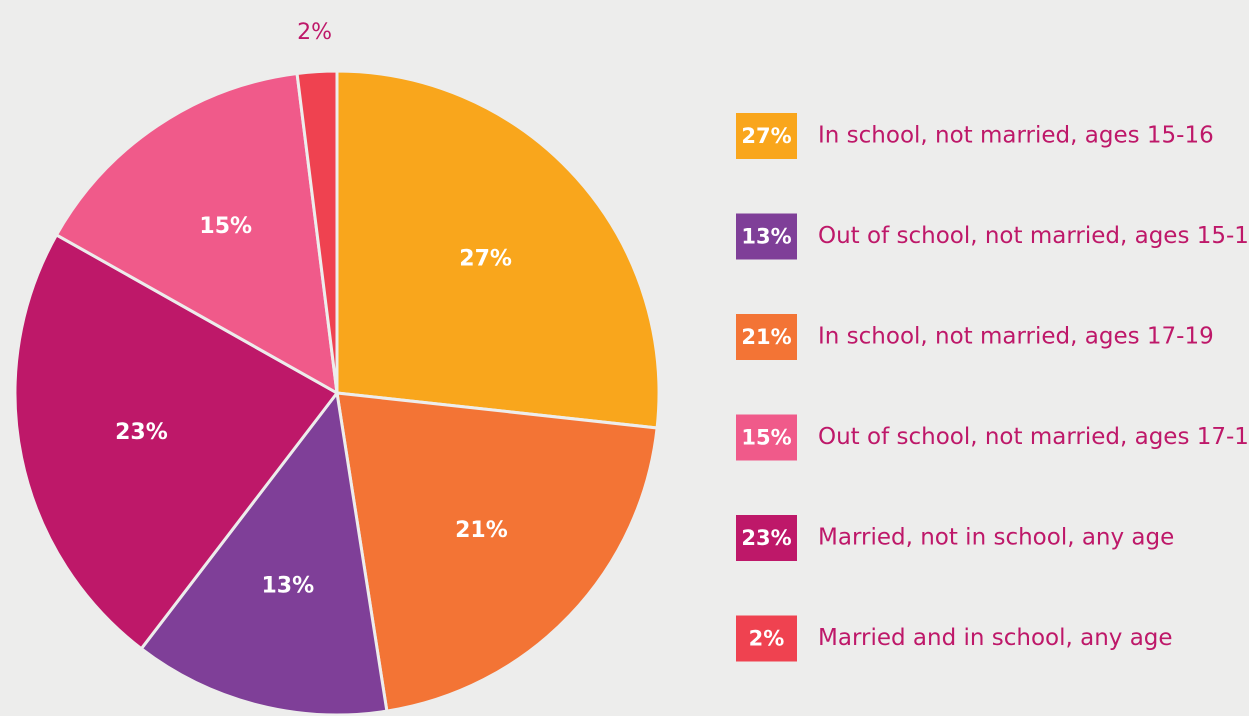  Describe the element at coordinates (287, 585) in the screenshot. I see `slice-label: 13%` at that location.